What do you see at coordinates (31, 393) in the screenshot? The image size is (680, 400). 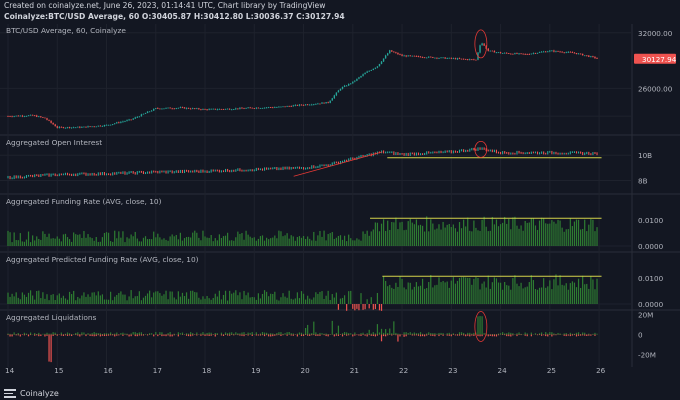 I see `footer-brand: Coinalyze` at bounding box center [31, 393].